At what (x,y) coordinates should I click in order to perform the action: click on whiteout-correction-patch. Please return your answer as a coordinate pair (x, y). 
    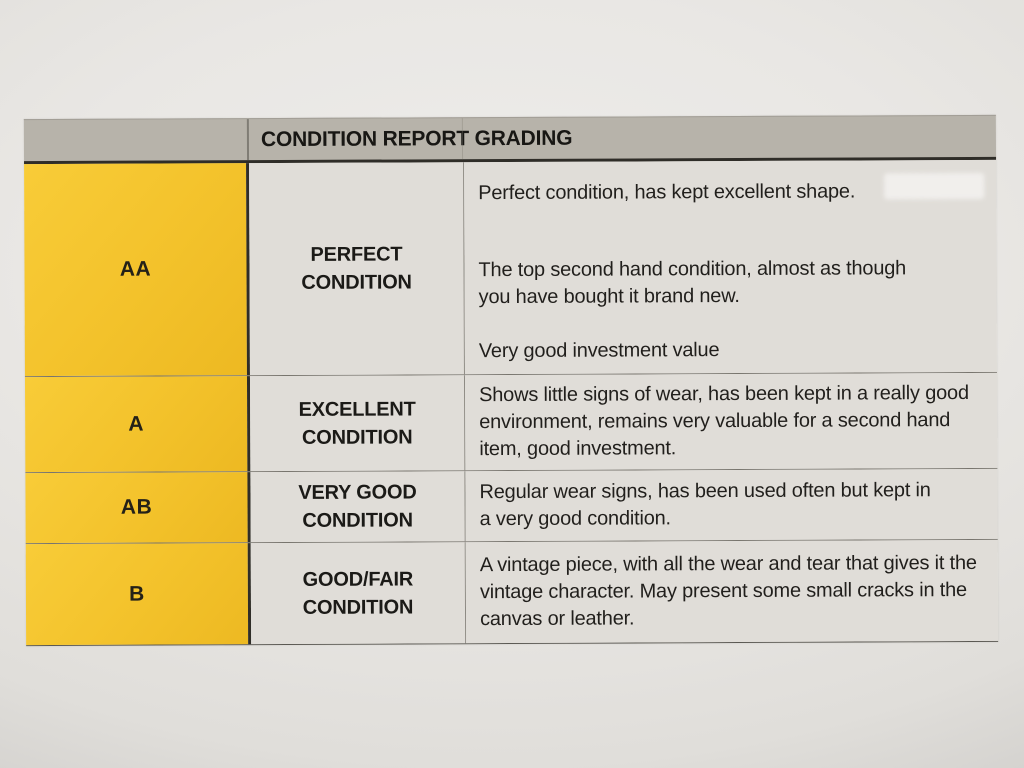
    Looking at the image, I should click on (934, 186).